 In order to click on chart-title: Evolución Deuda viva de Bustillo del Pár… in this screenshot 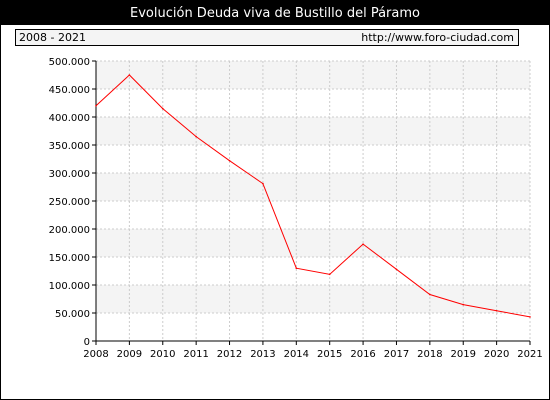, I will do `click(275, 13)`.